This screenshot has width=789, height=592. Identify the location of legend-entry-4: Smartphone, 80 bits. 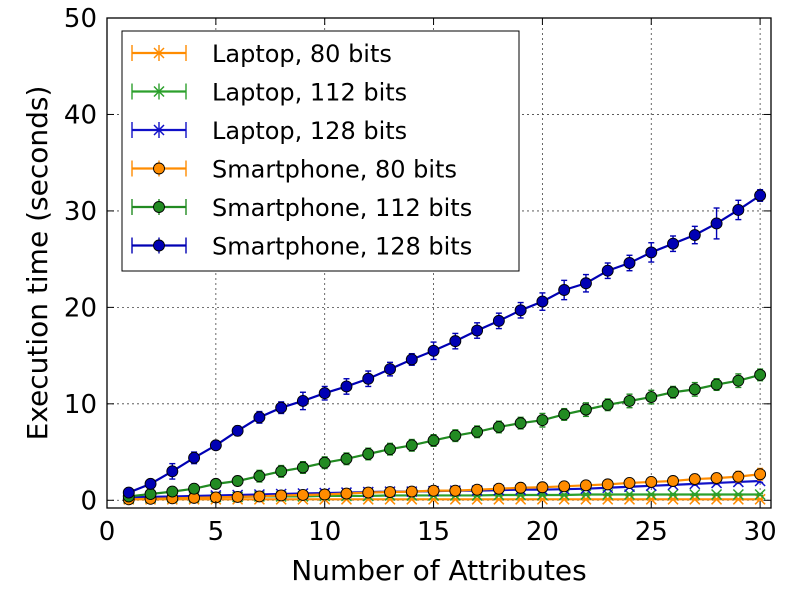
(294, 170).